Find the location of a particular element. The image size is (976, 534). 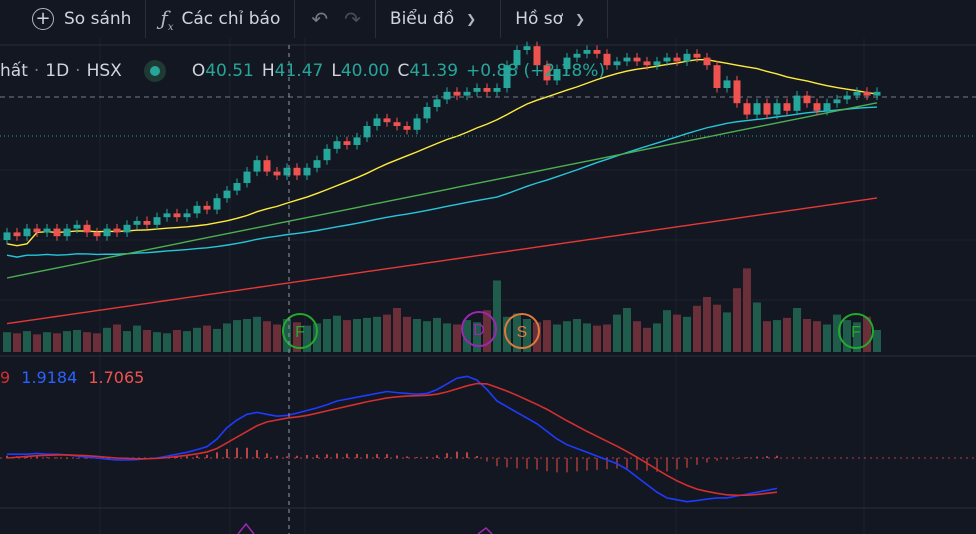

signal-marker is located at coordinates (856, 331).